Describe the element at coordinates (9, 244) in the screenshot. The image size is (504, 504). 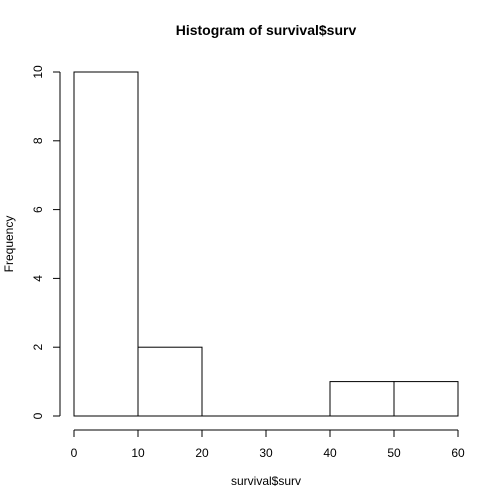
I see `y-axis-label: Frequency` at that location.